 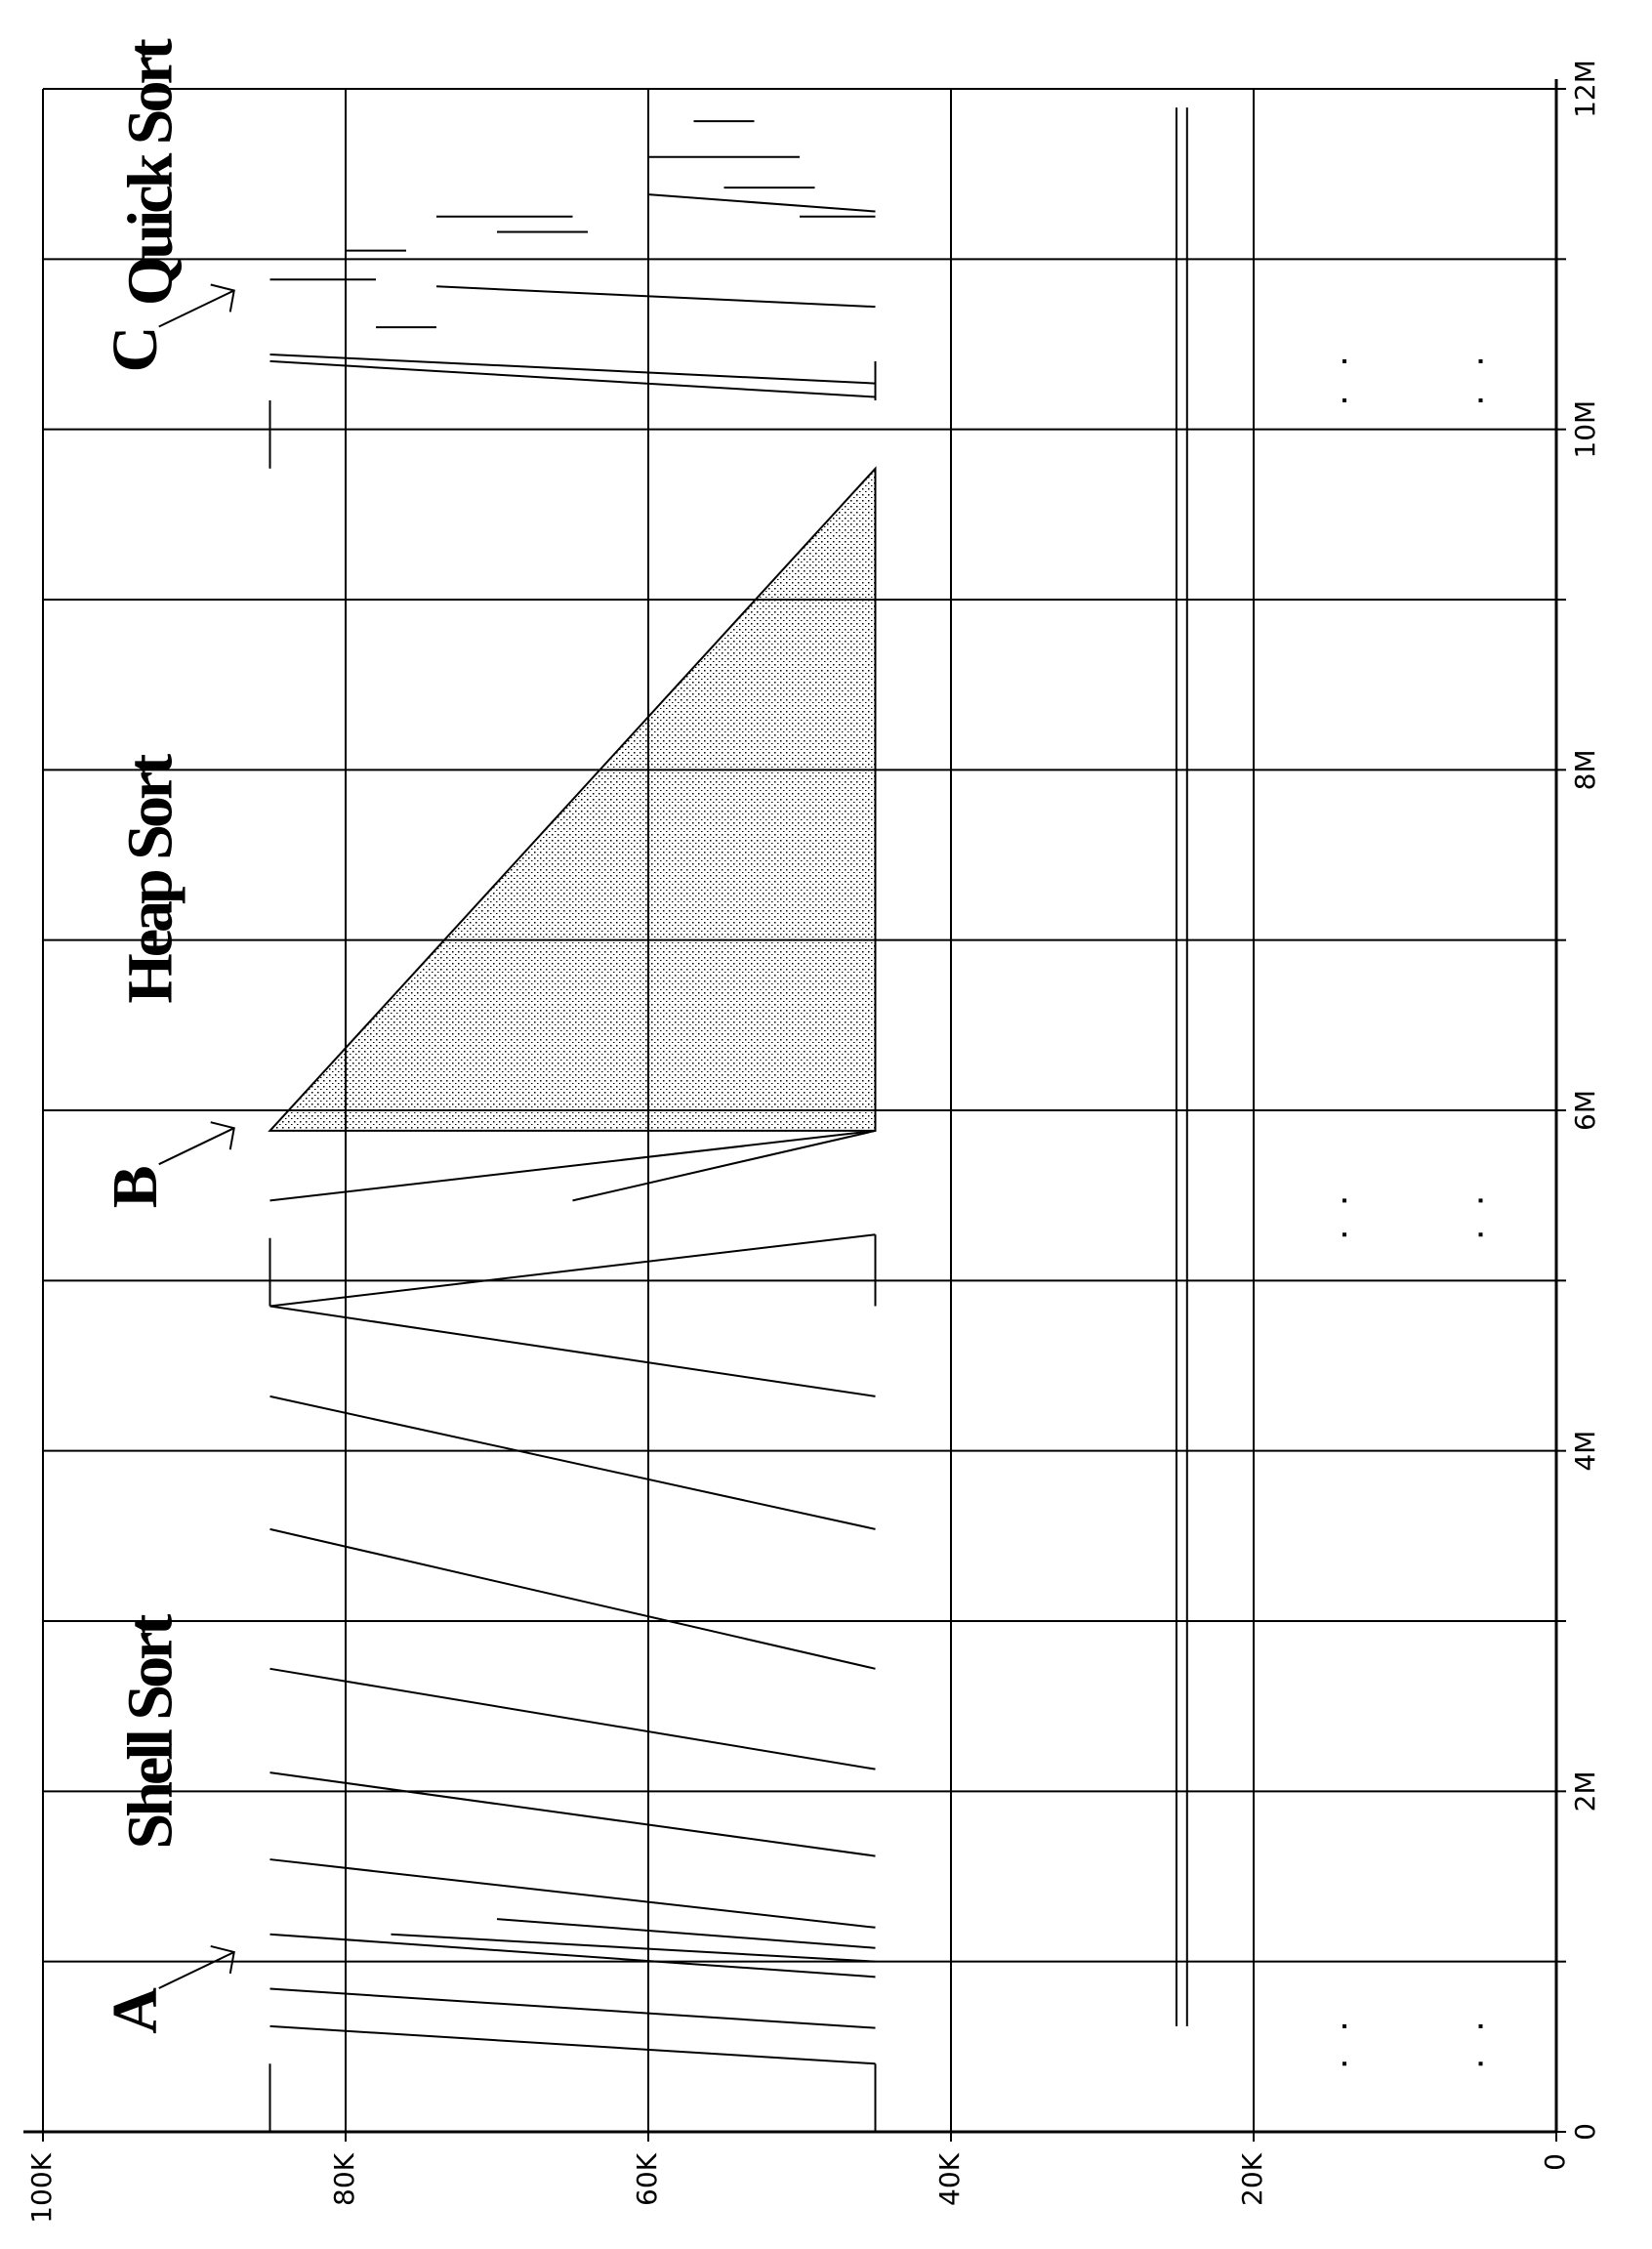 What do you see at coordinates (1252, 2179) in the screenshot?
I see `y-tick-label: 20K` at bounding box center [1252, 2179].